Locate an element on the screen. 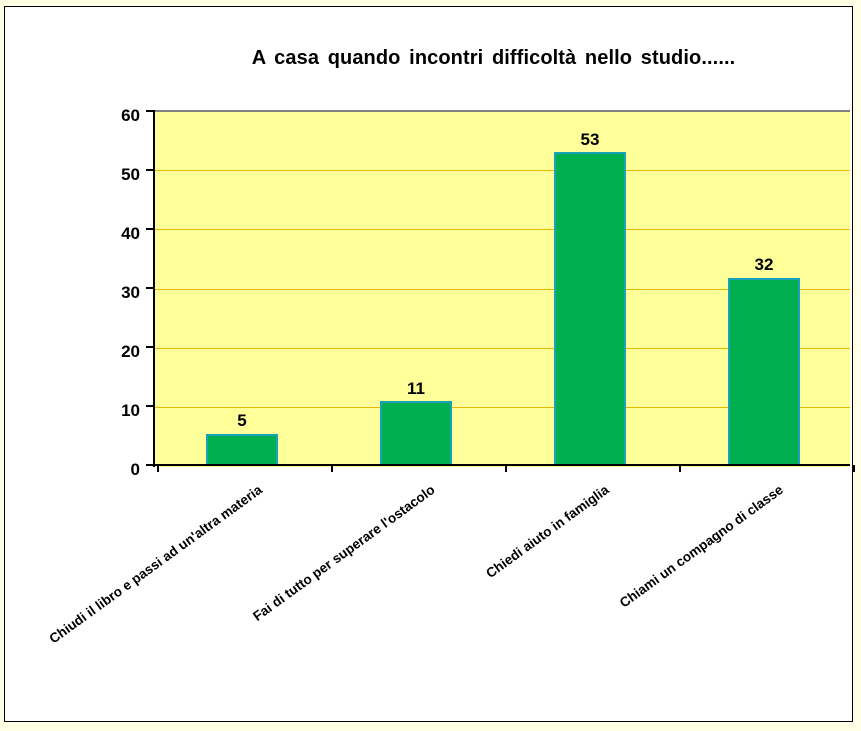 The height and width of the screenshot is (731, 861). data-label-2: 11 is located at coordinates (416, 388).